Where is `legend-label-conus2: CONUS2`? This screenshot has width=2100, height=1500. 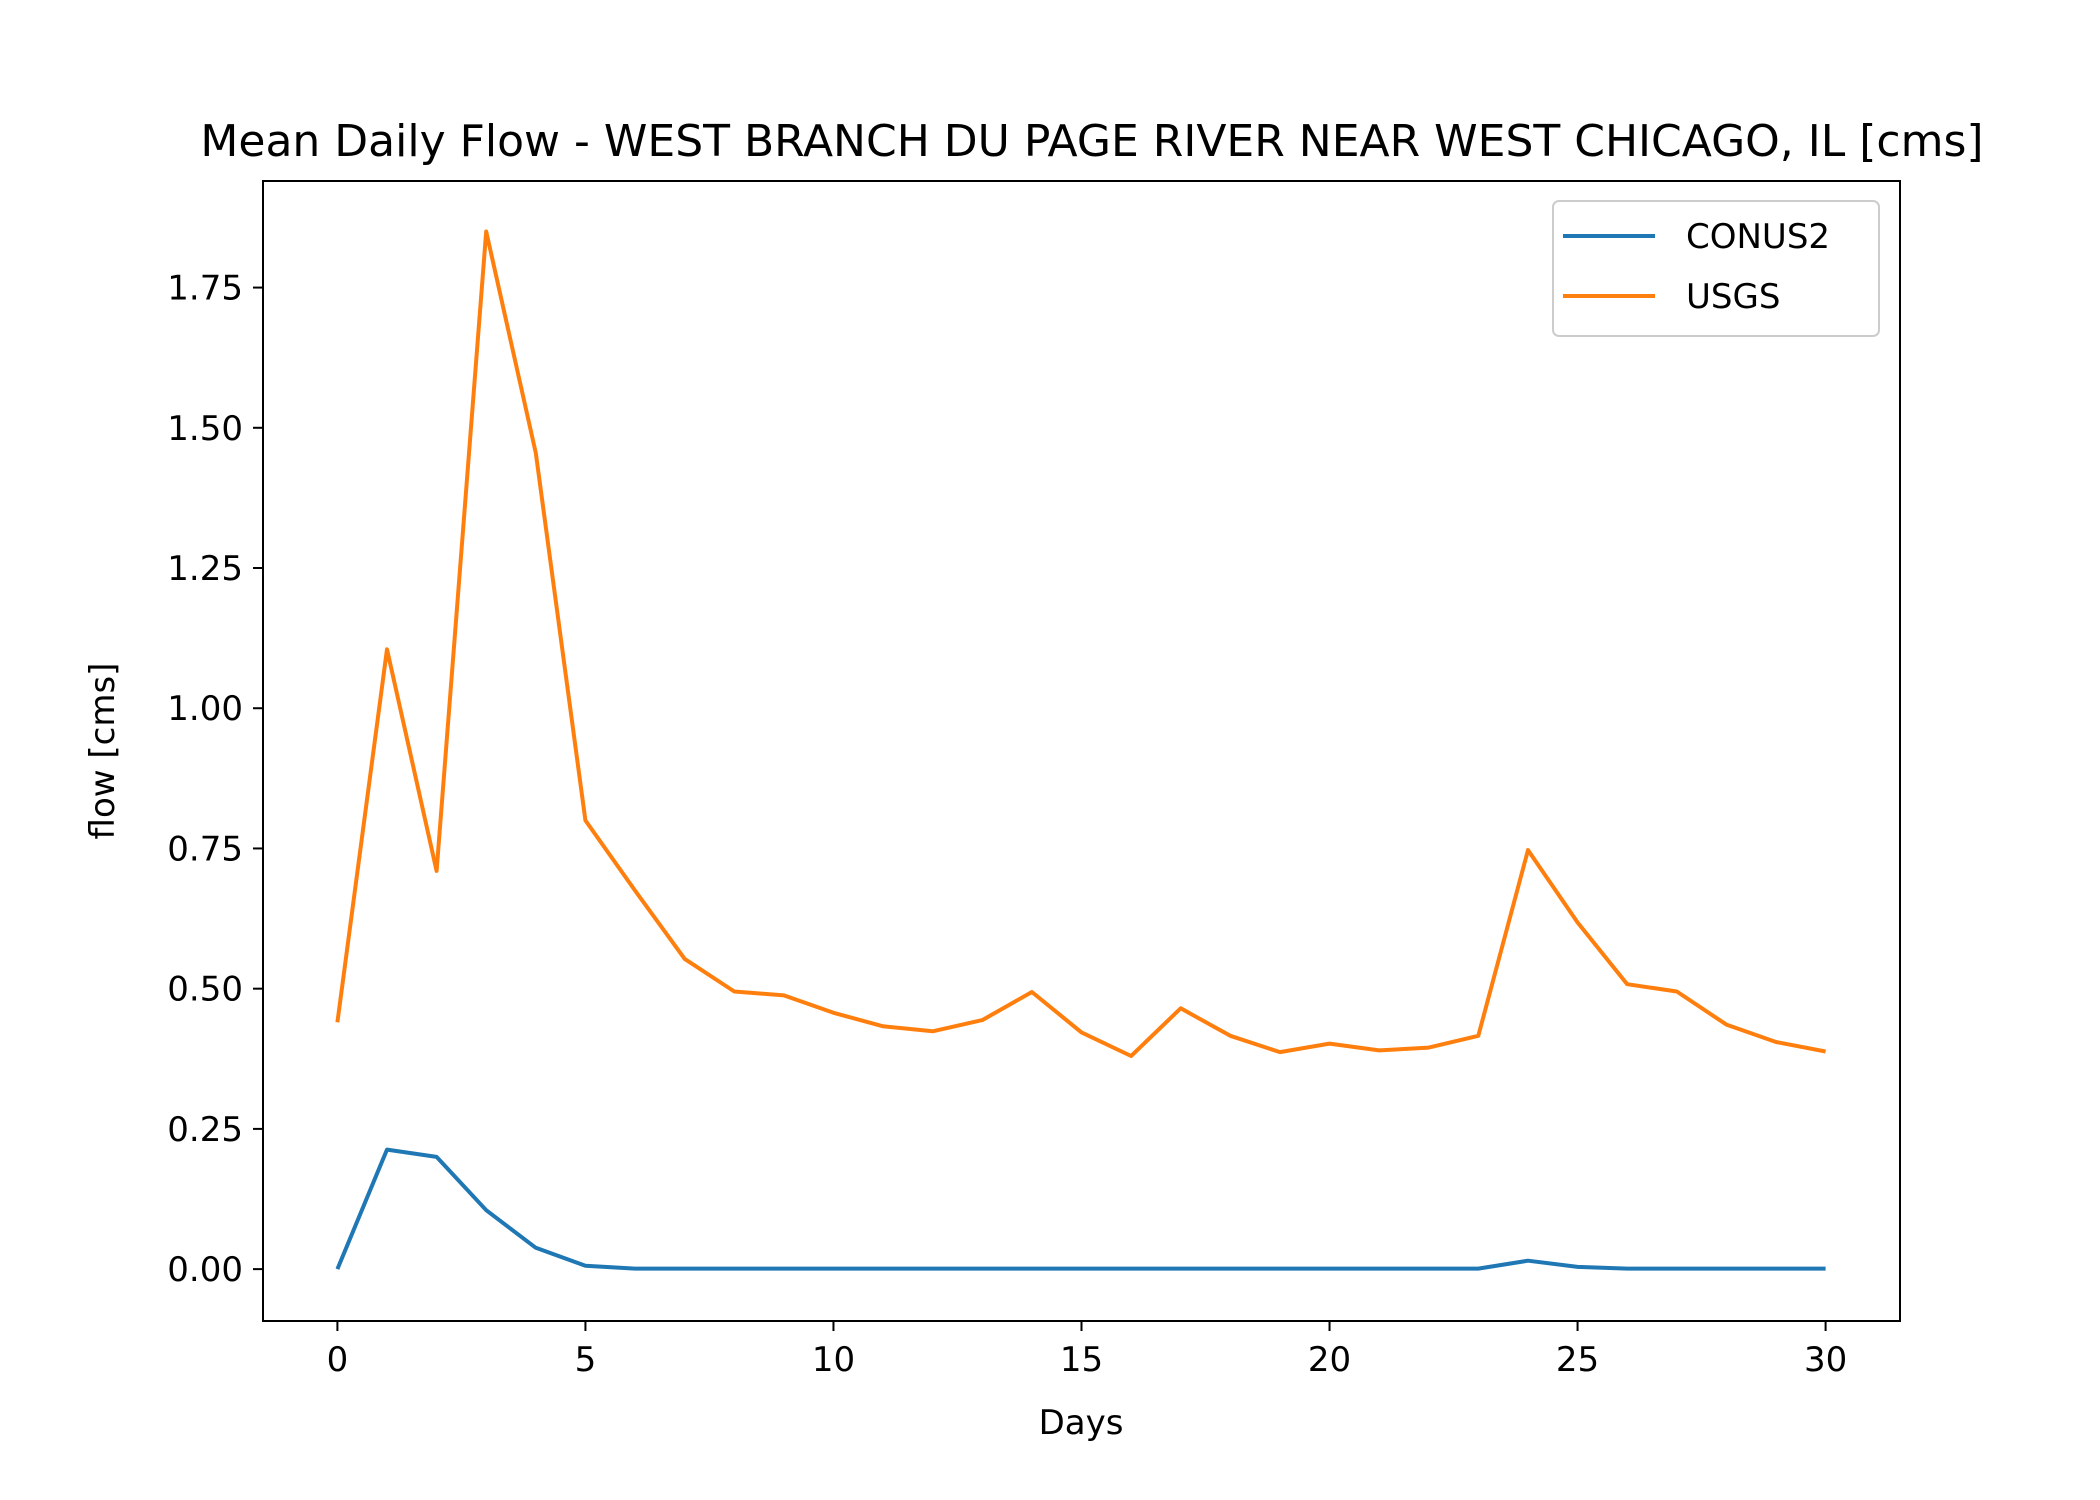
legend-label-conus2: CONUS2 is located at coordinates (1758, 237).